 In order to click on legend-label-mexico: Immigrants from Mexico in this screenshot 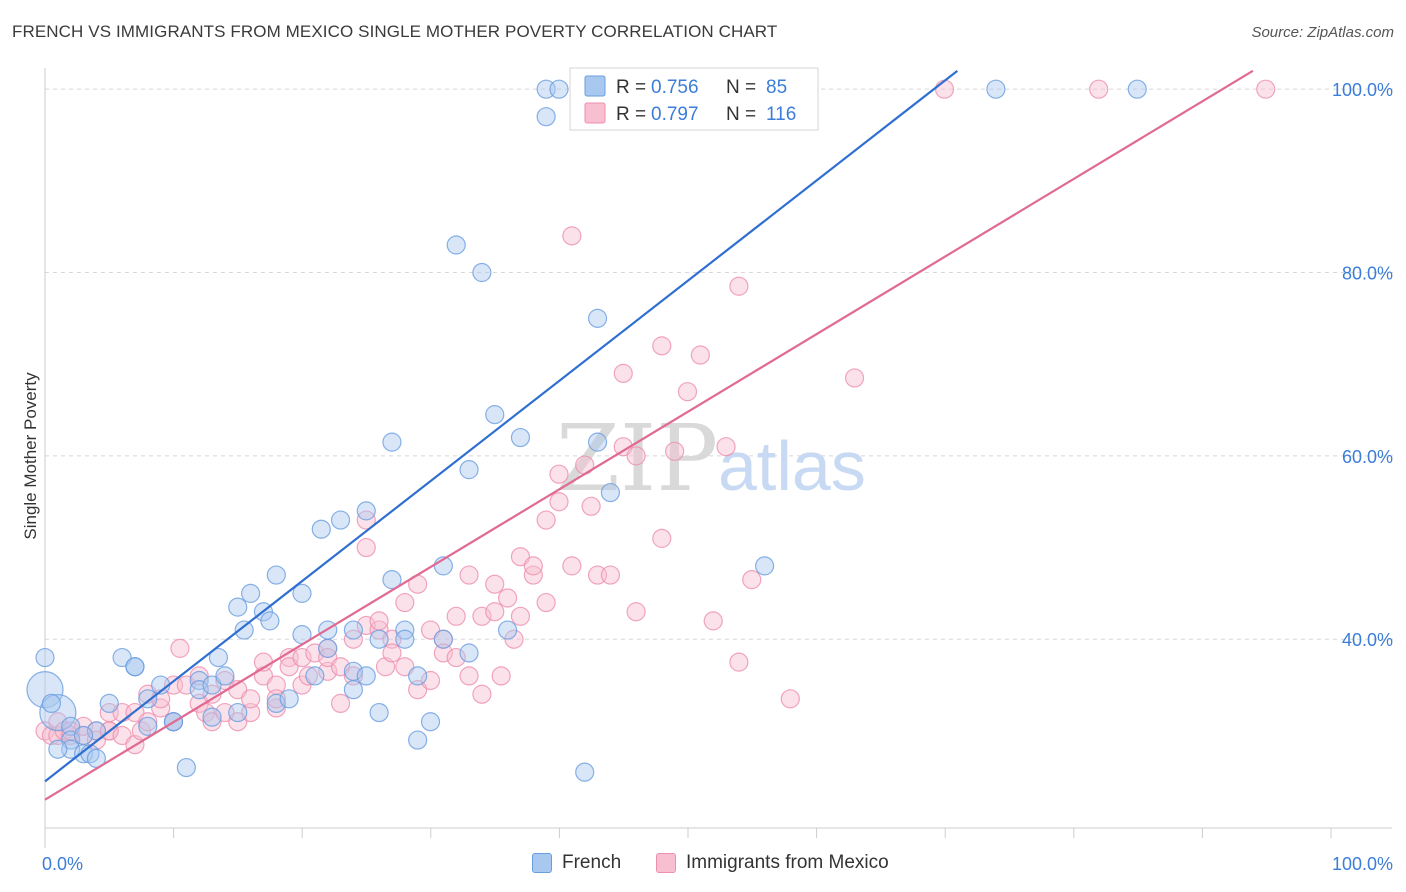, I will do `click(787, 862)`.